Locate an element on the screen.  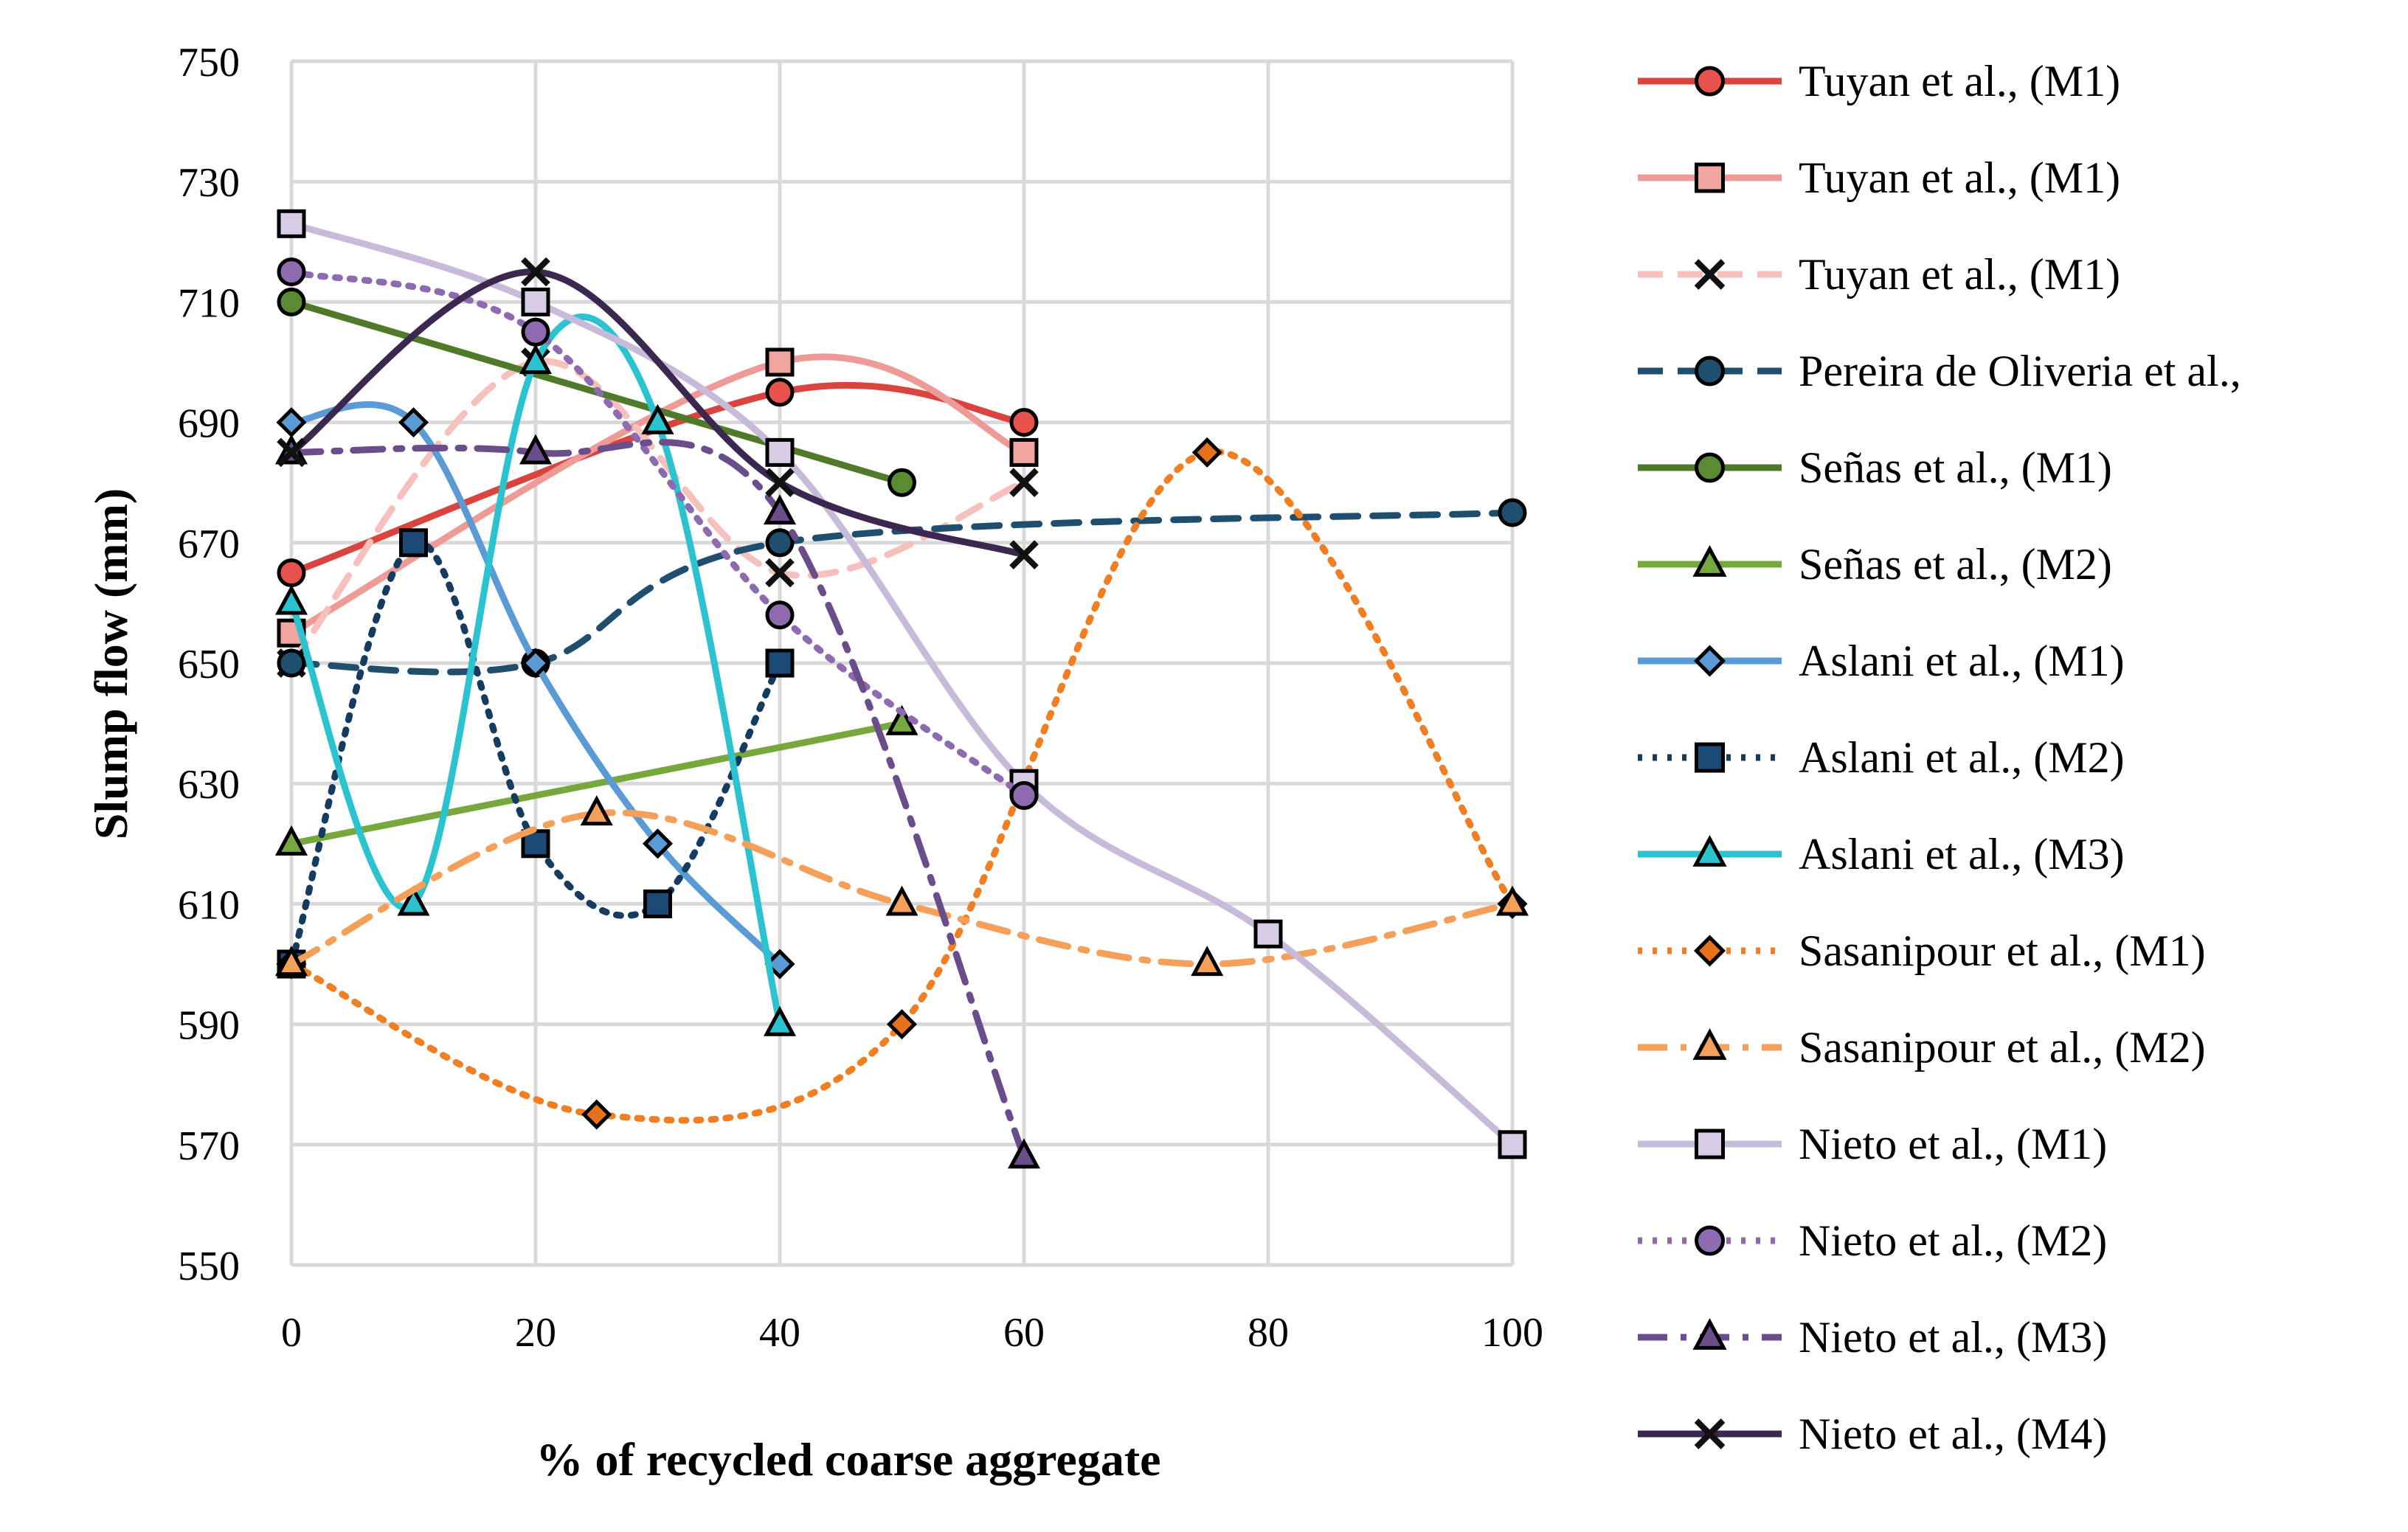
legend-item: Nieto et al., (M4) is located at coordinates (1872, 1434).